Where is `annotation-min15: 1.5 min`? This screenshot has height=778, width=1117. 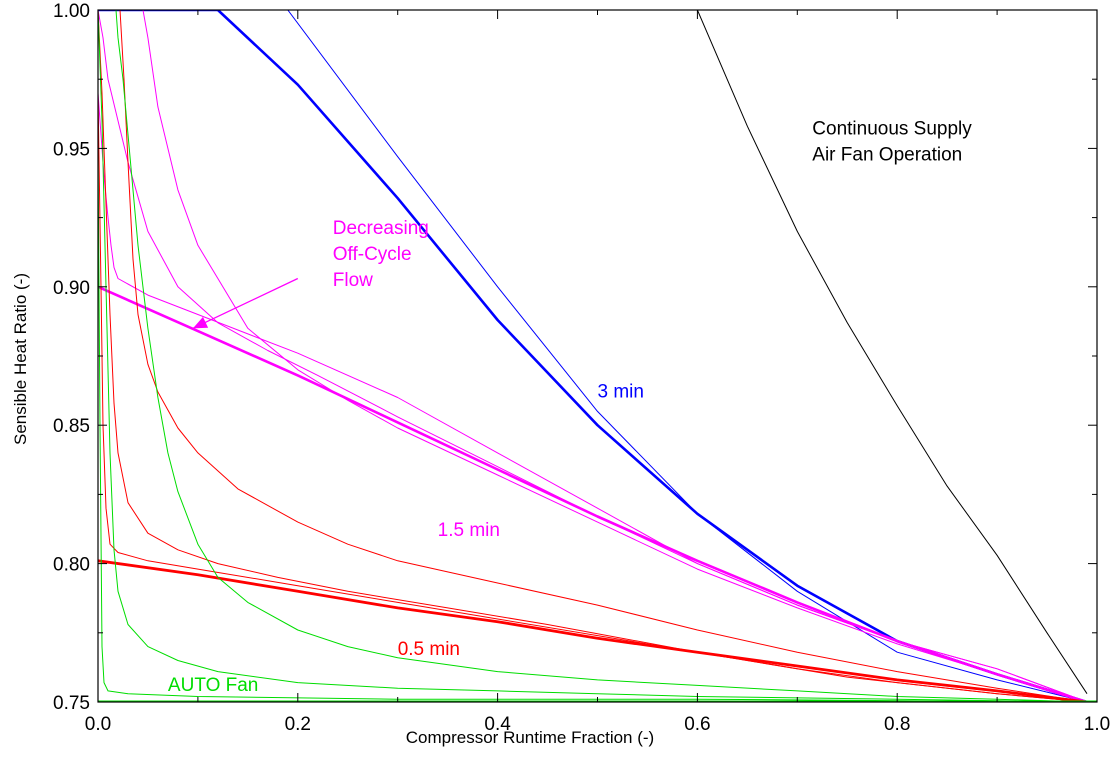
annotation-min15: 1.5 min is located at coordinates (469, 530).